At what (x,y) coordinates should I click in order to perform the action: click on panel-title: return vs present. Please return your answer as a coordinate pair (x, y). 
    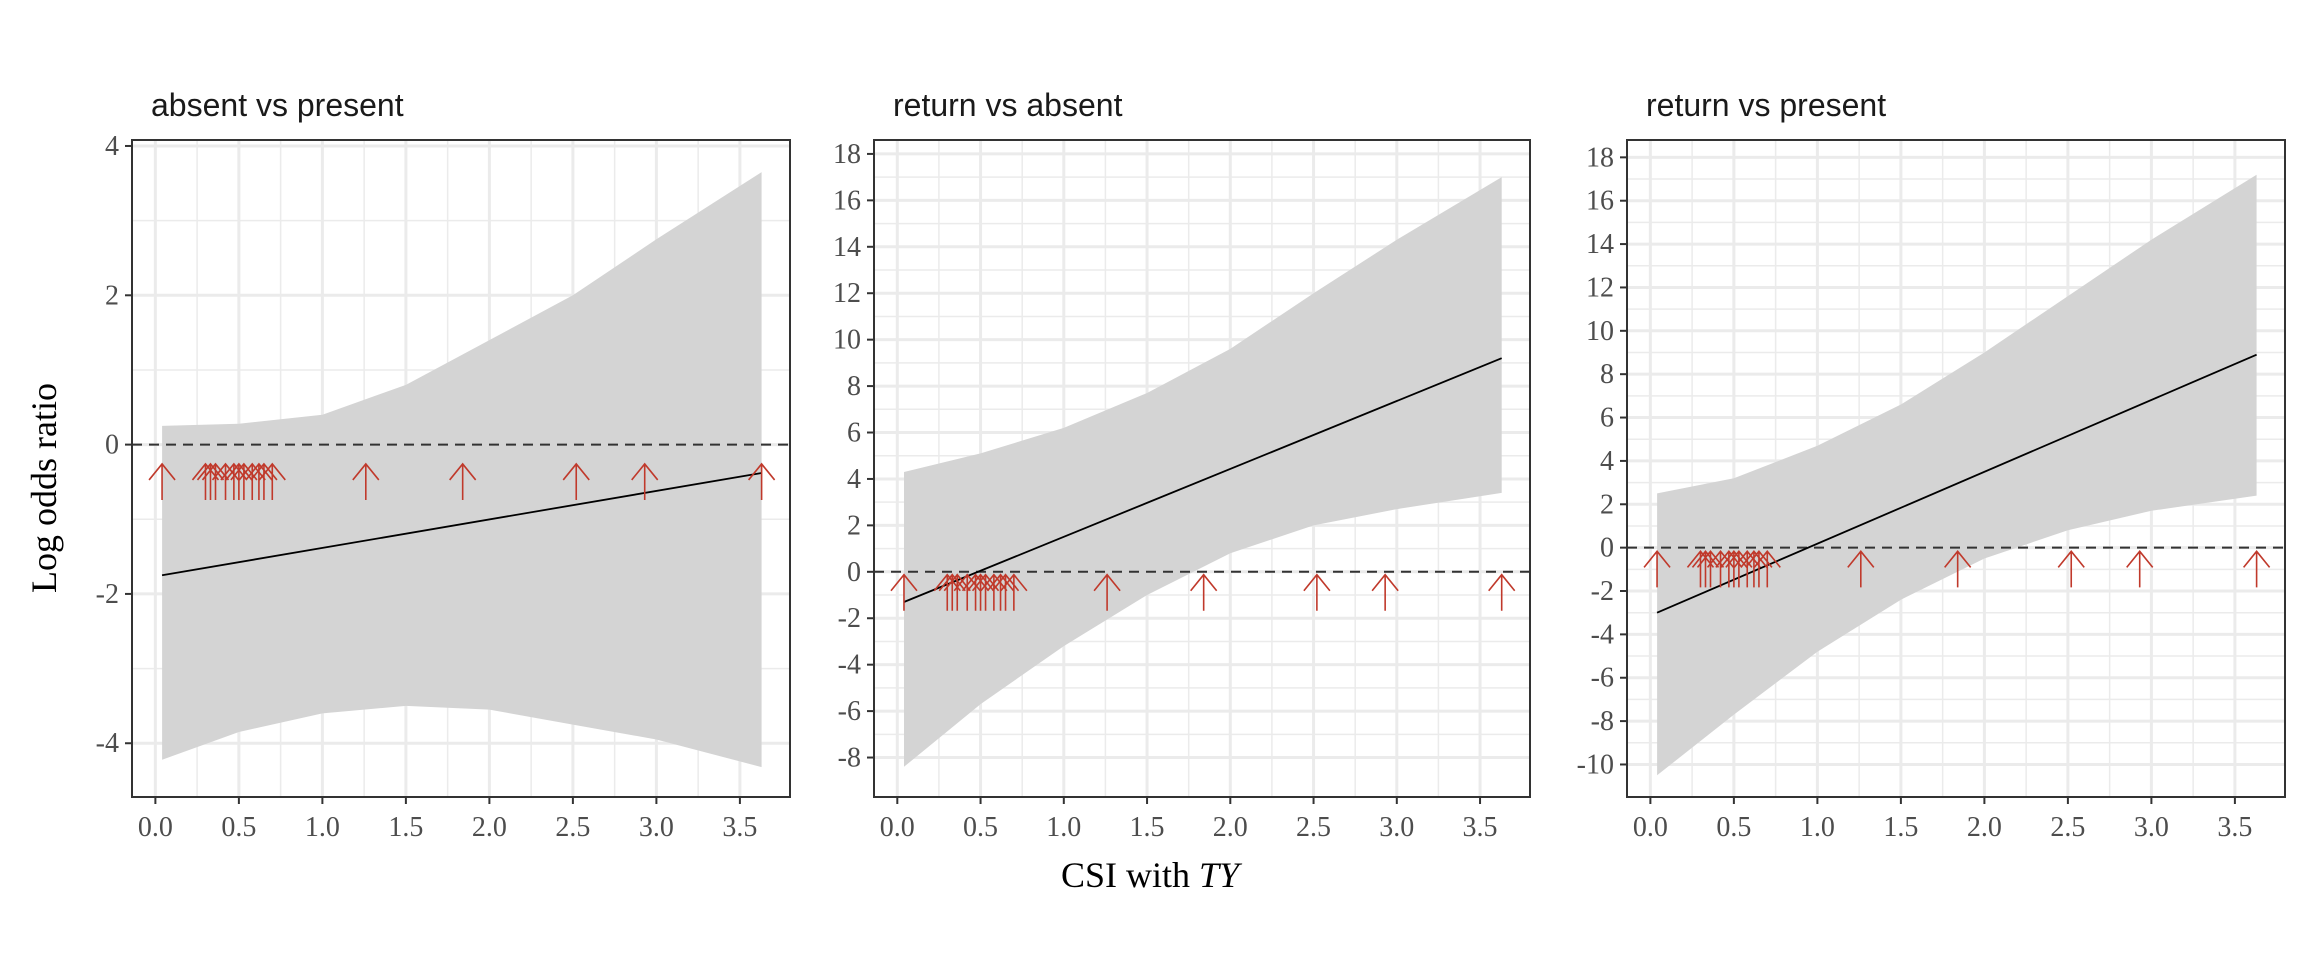
    Looking at the image, I should click on (1766, 105).